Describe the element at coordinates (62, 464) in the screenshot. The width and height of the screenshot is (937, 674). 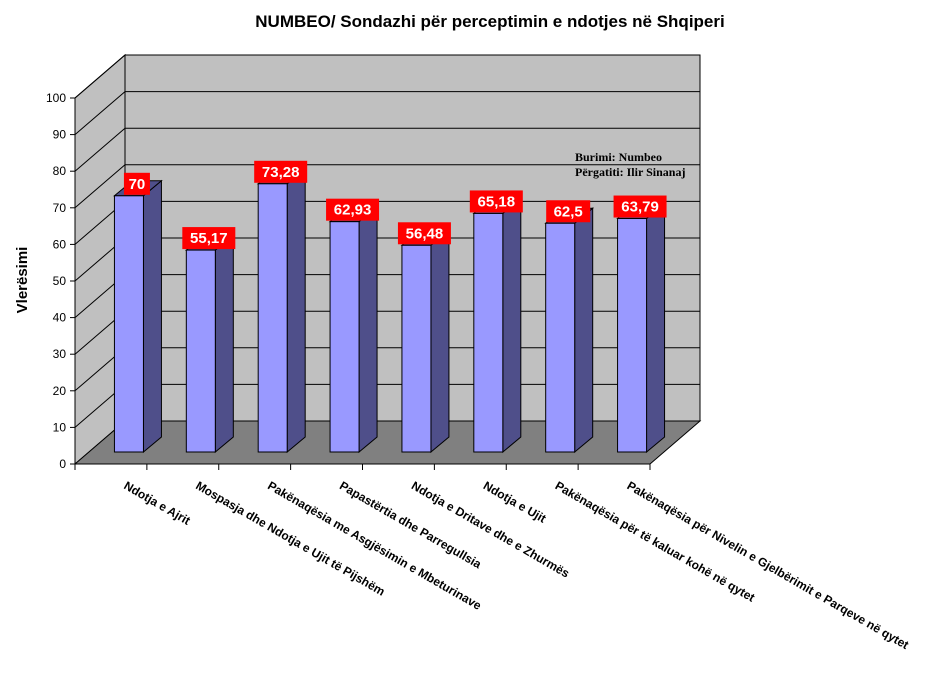
I see `y-tick-label: 0` at that location.